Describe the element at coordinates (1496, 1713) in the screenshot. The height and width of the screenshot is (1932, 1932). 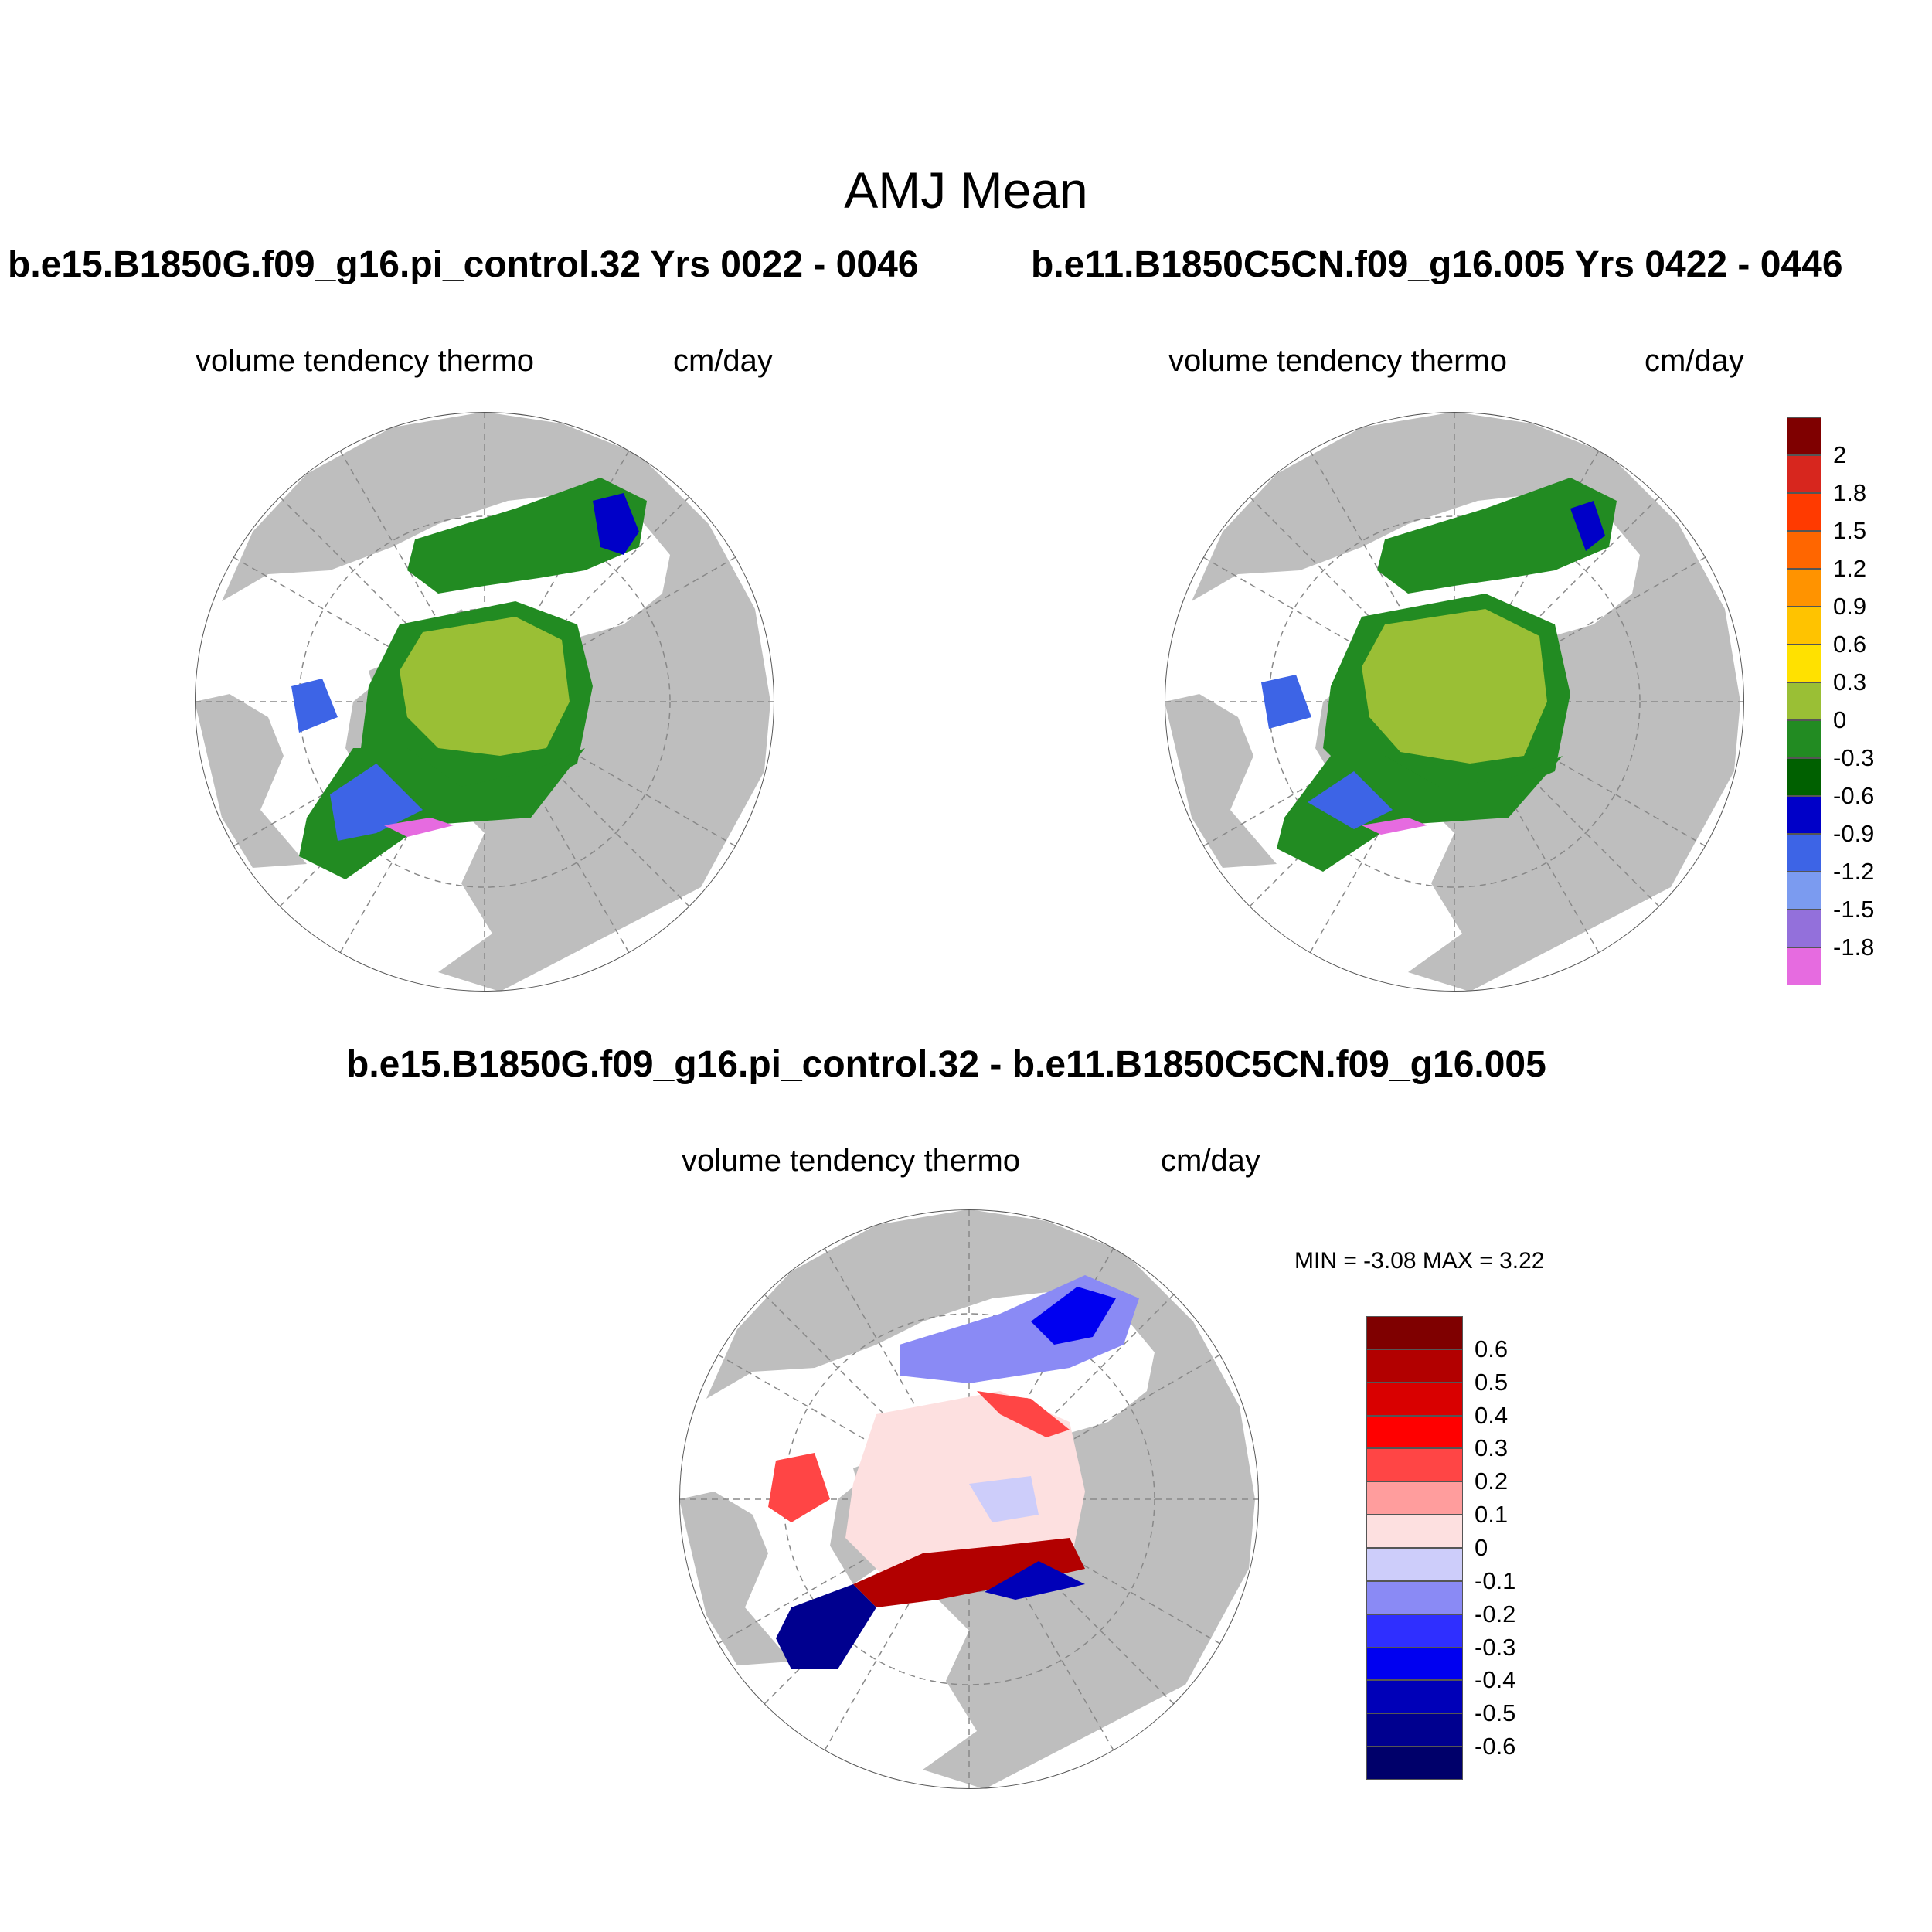
I see `colorbar_diff-tick-label: -0.5` at that location.